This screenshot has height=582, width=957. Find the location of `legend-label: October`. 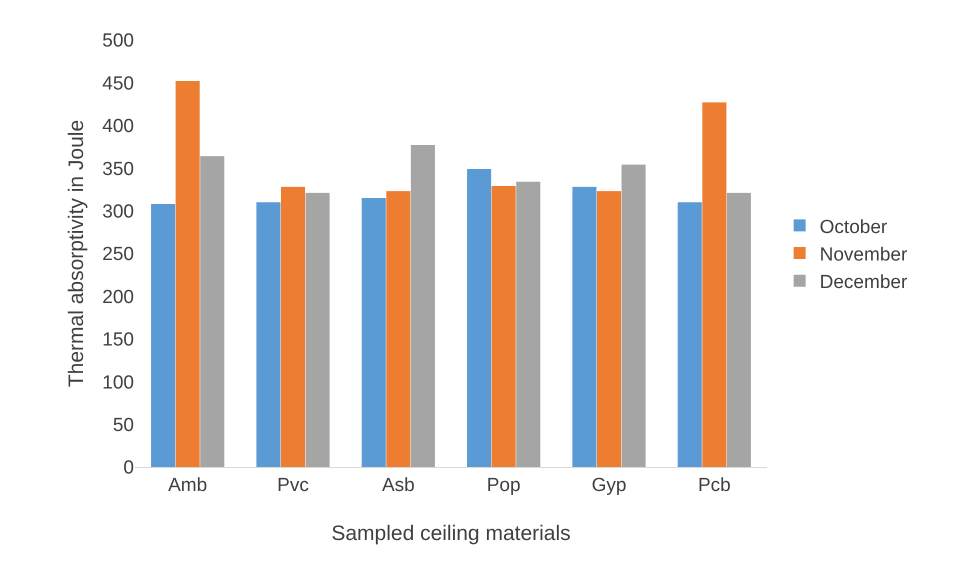

legend-label: October is located at coordinates (854, 227).